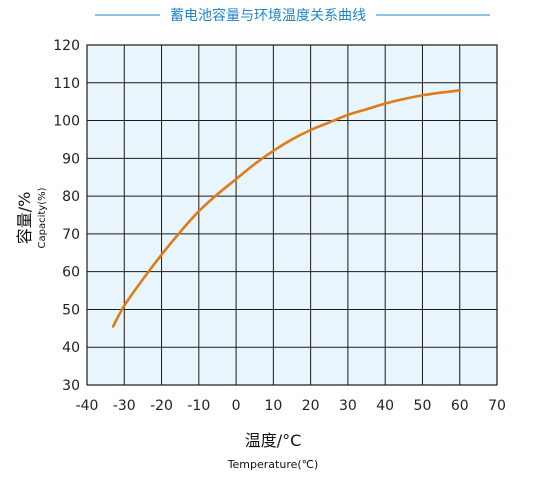 The height and width of the screenshot is (484, 534). I want to click on y-tick-label: 70, so click(71, 235).